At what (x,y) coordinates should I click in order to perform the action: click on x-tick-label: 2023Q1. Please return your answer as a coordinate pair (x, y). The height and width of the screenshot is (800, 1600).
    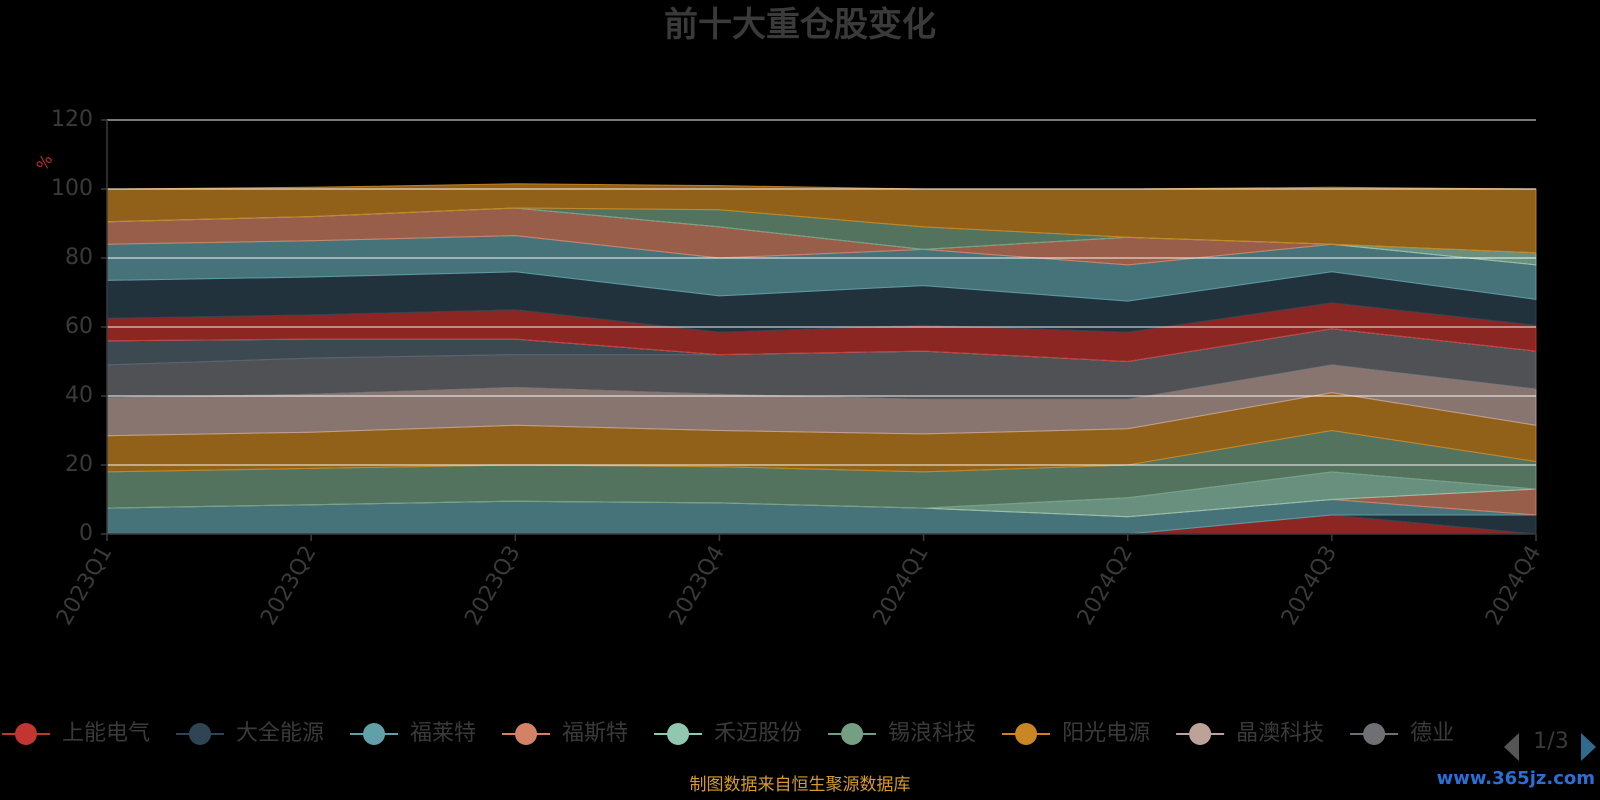
    Looking at the image, I should click on (84, 586).